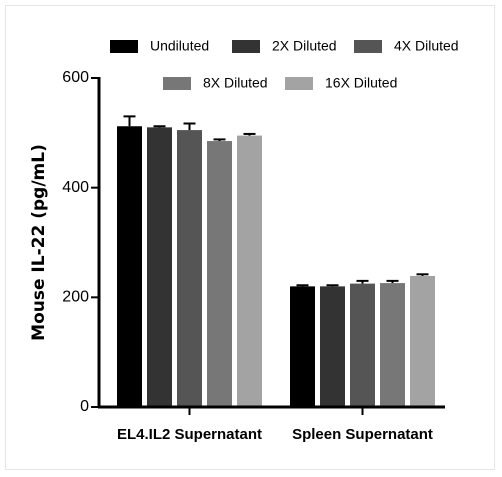 The width and height of the screenshot is (502, 477). Describe the element at coordinates (304, 46) in the screenshot. I see `legend-label-2: 2X Diluted` at that location.